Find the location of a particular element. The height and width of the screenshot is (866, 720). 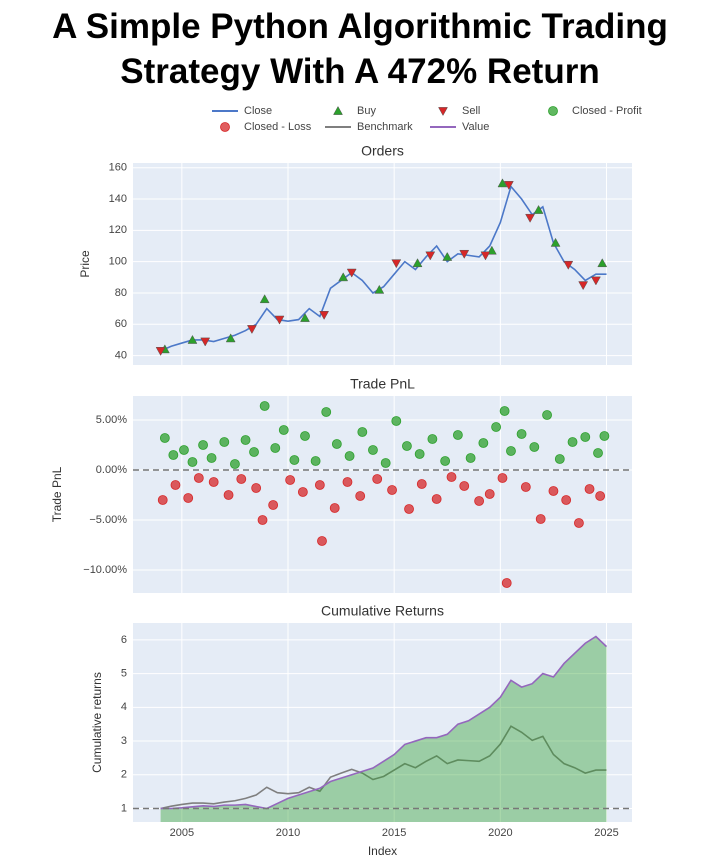

y-axis-label: Trade PnL is located at coordinates (57, 494).